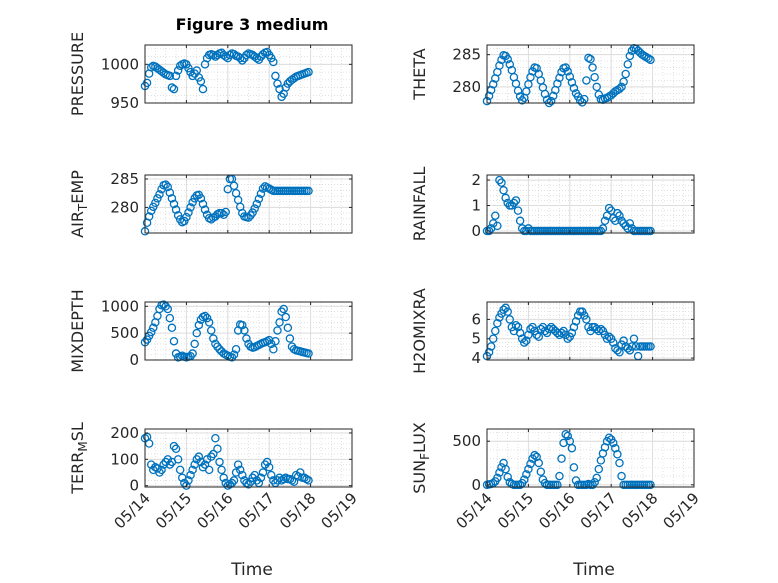 Image resolution: width=778 pixels, height=583 pixels. Describe the element at coordinates (79, 204) in the screenshot. I see `y-axis-label: AIRTEMP` at that location.